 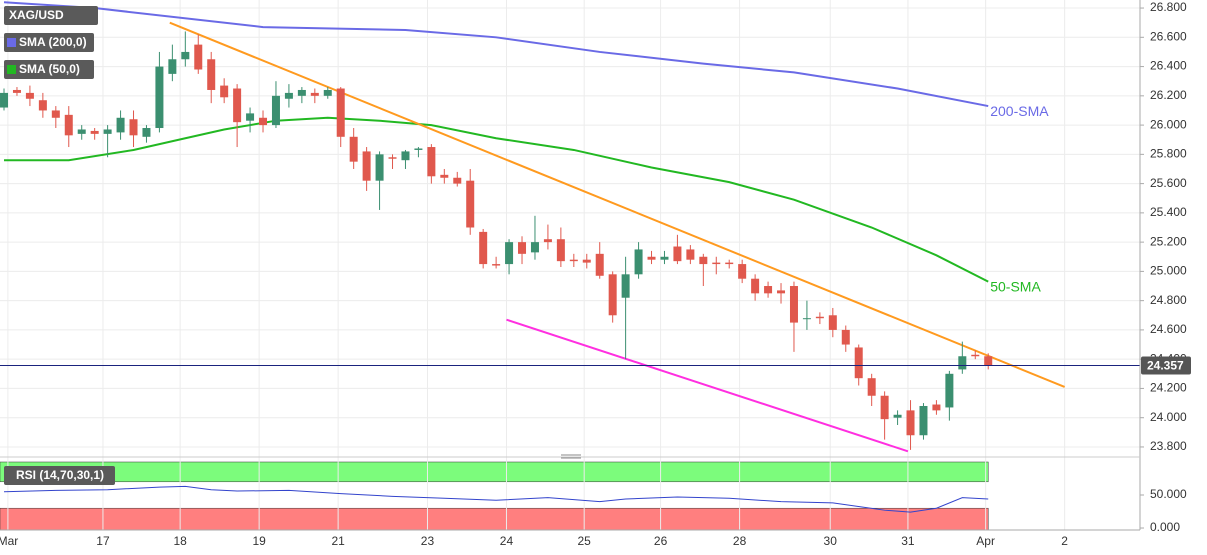 What do you see at coordinates (1015, 286) in the screenshot?
I see `sma-label: 50-SMA` at bounding box center [1015, 286].